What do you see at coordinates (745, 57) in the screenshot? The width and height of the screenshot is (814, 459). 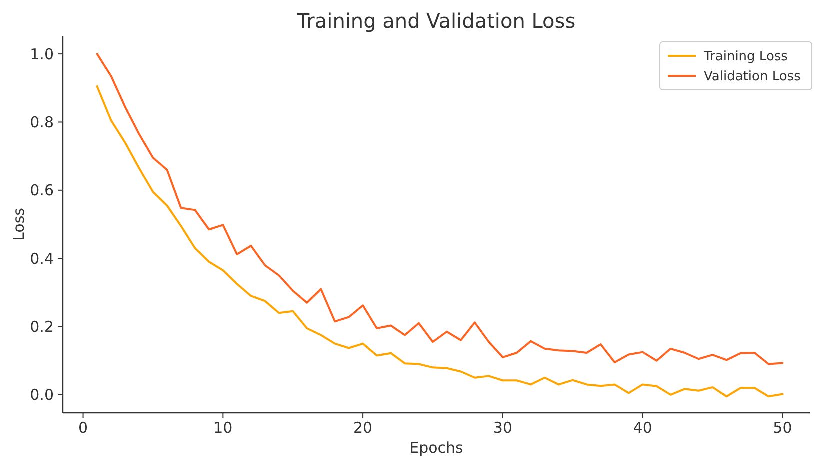 I see `legend-label: Training Loss` at bounding box center [745, 57].